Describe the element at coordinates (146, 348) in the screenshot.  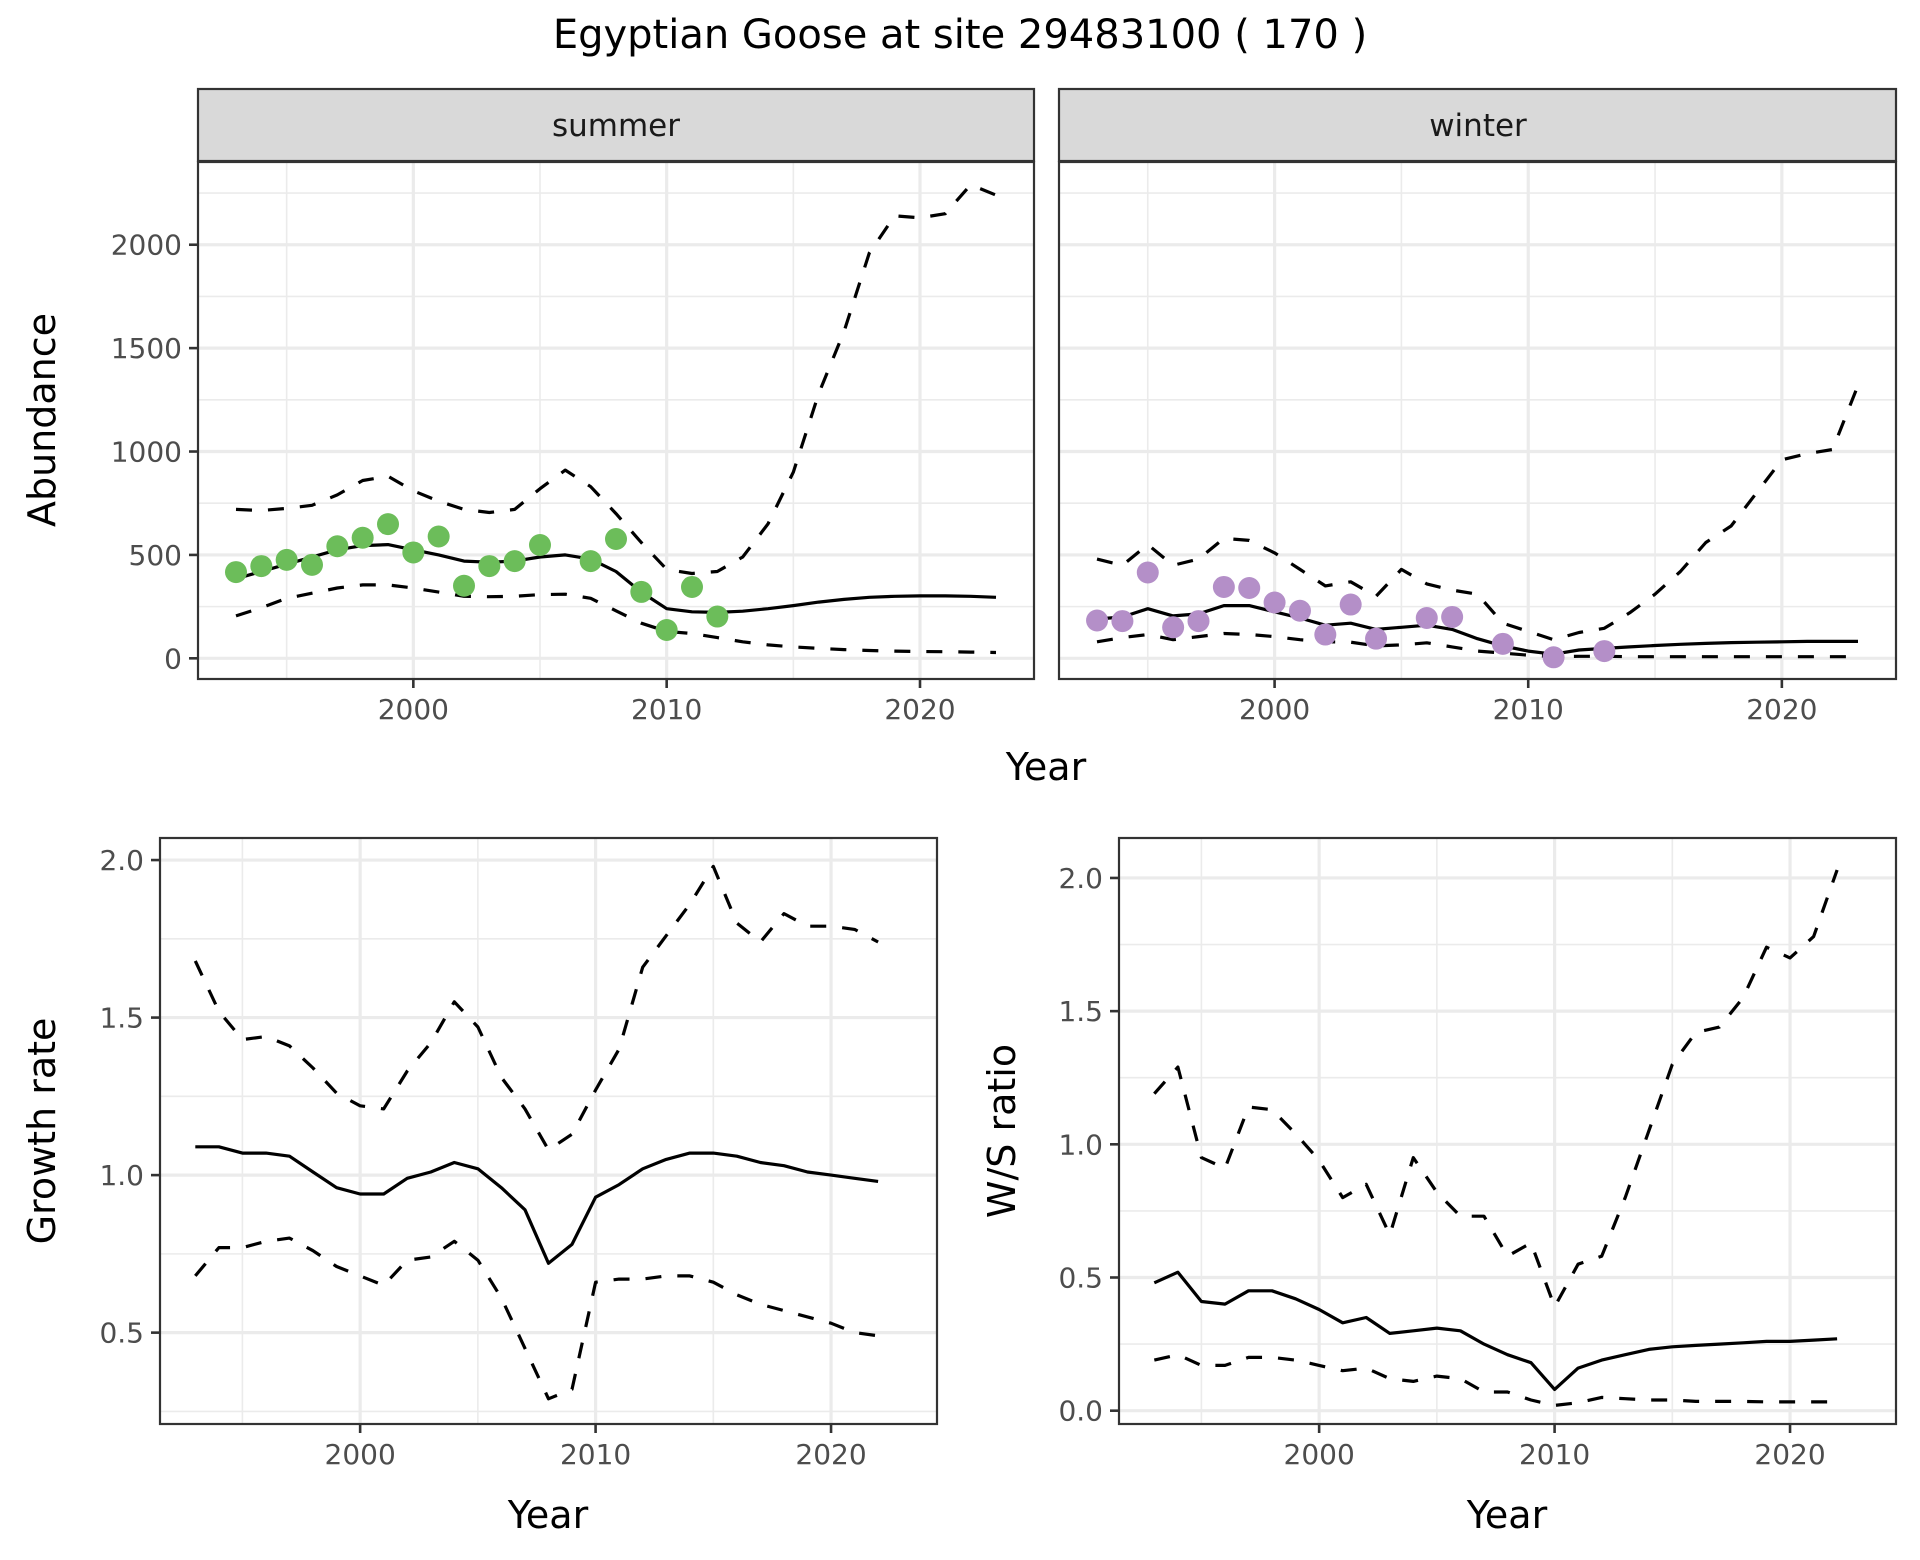
I see `y-tick-label: 1500` at that location.